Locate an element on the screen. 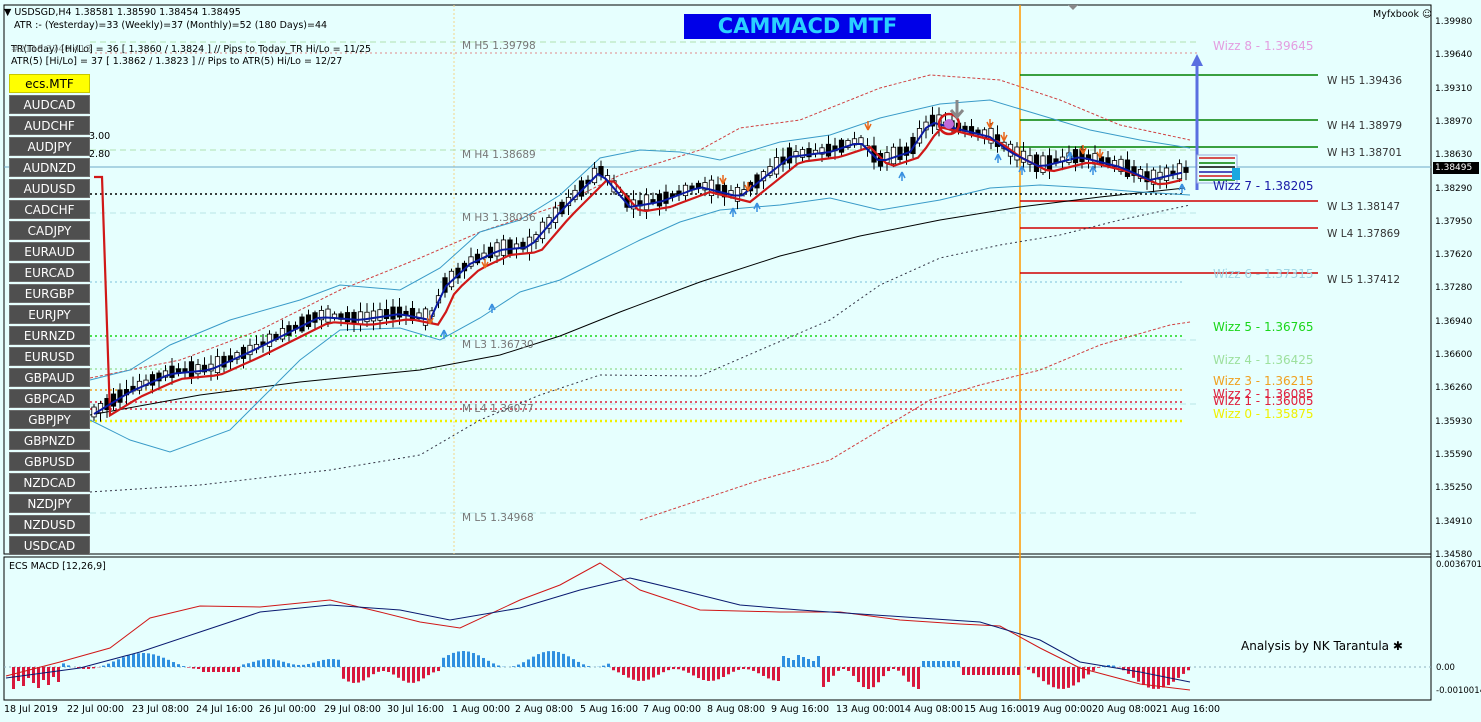 Image resolution: width=1481 pixels, height=722 pixels. pair-button-gbpusd: GBPUSD is located at coordinates (49, 461).